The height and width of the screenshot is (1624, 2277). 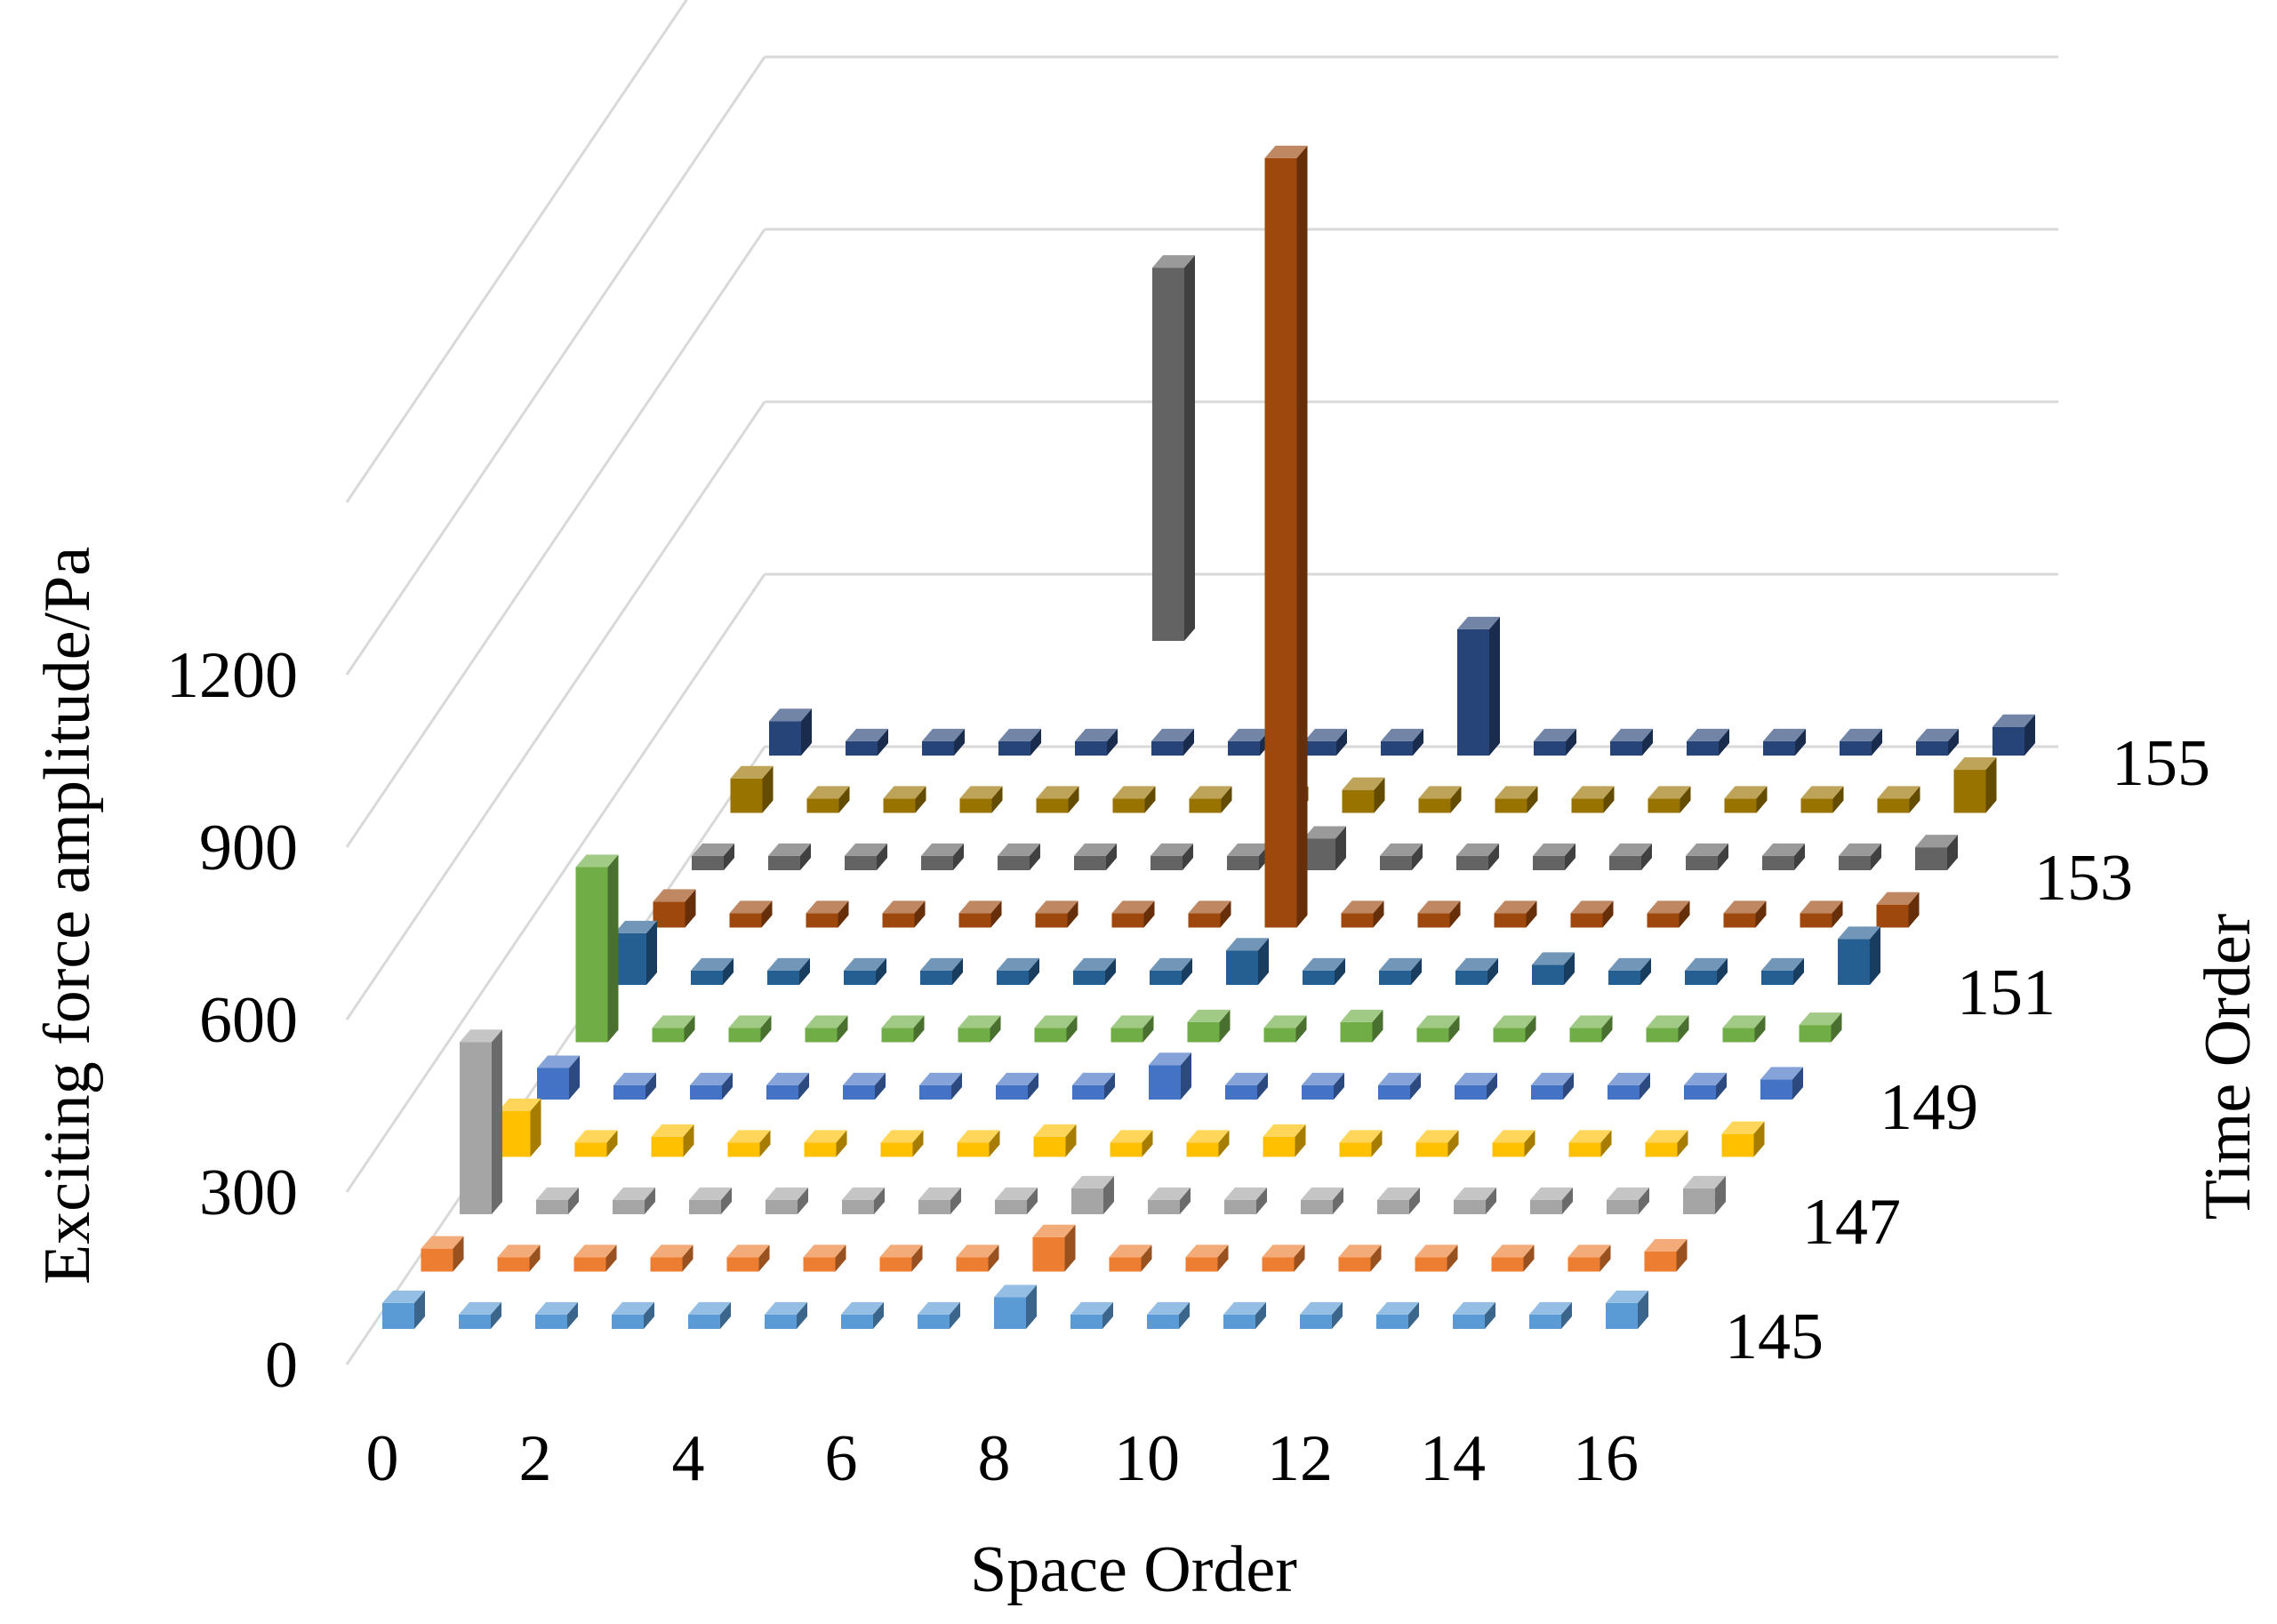 I want to click on y-tick-label: 0, so click(x=281, y=1365).